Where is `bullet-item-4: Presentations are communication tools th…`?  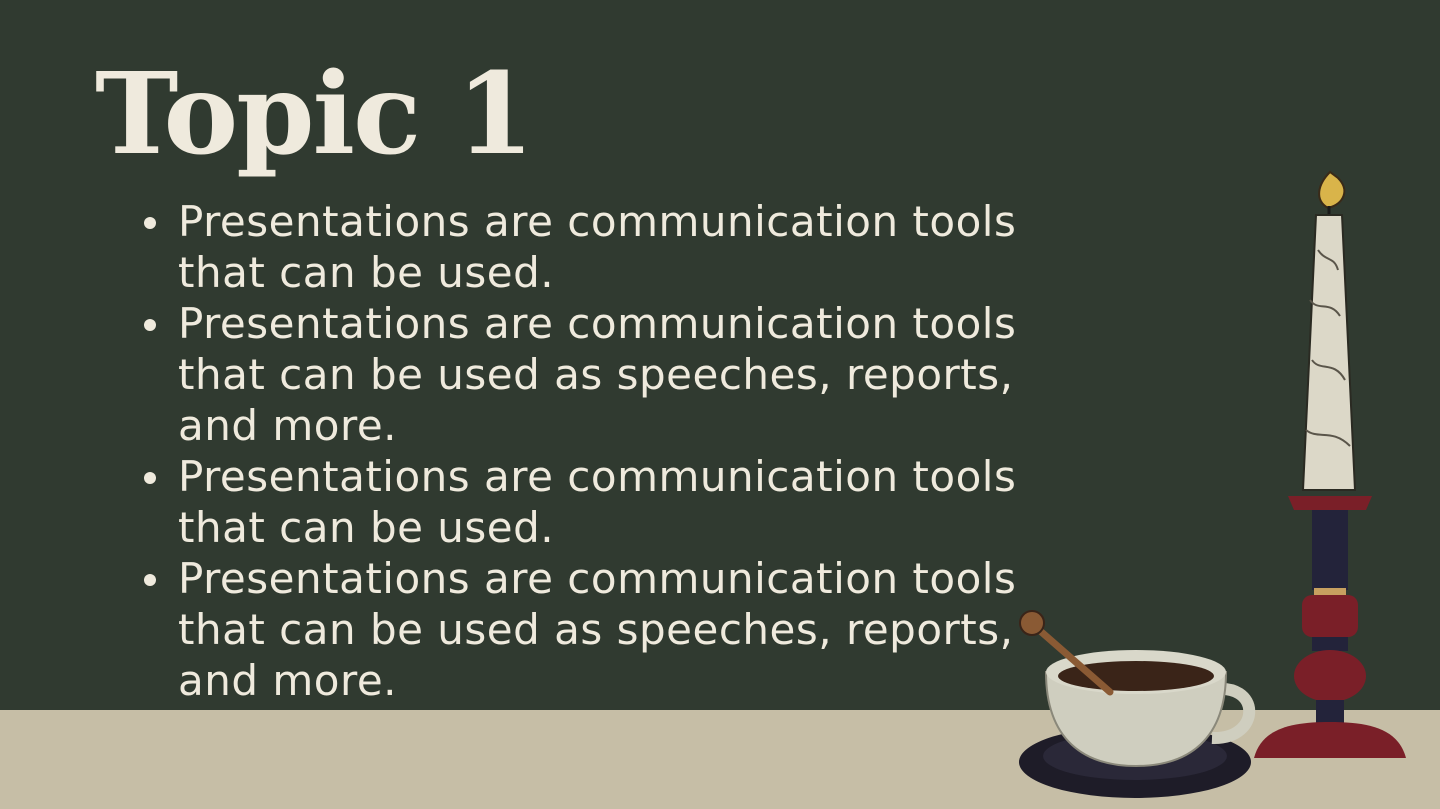
bullet-item-4: Presentations are communication tools th… is located at coordinates (580, 629).